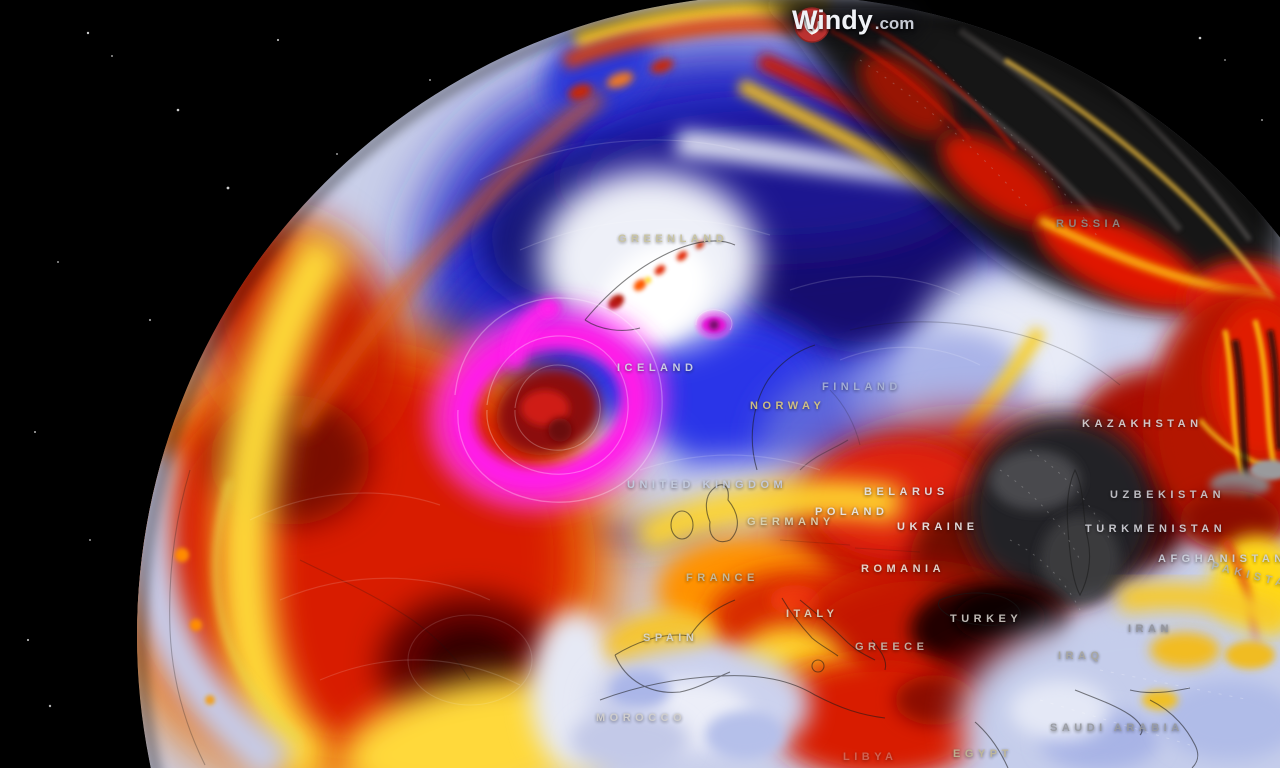  I want to click on ural-mountain-heat, so click(1215, 420).